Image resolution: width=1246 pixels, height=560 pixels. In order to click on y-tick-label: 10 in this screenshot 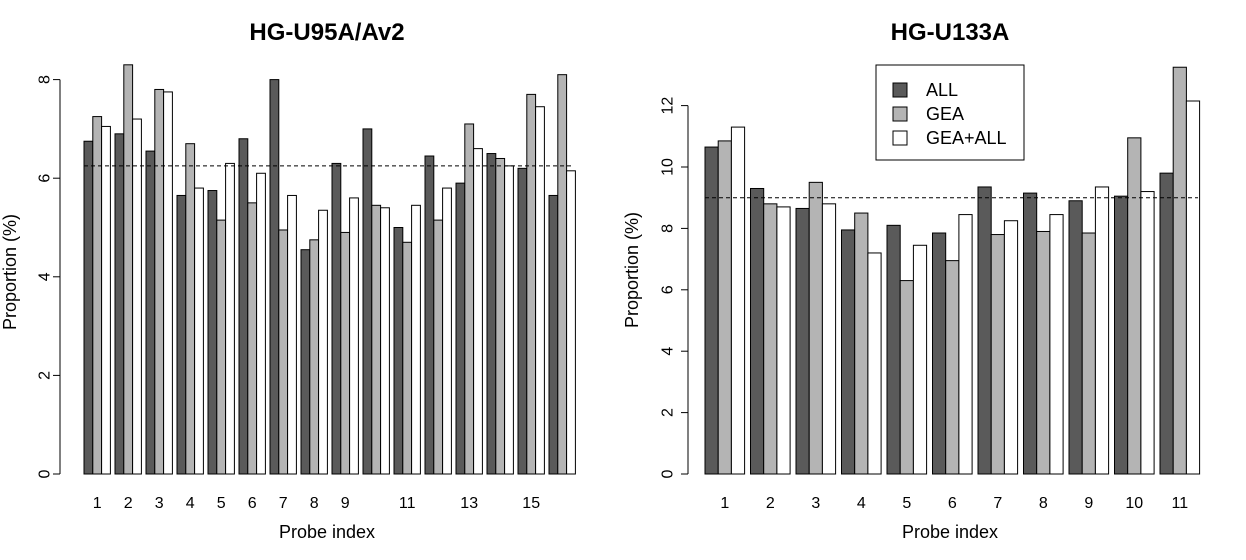, I will do `click(668, 167)`.